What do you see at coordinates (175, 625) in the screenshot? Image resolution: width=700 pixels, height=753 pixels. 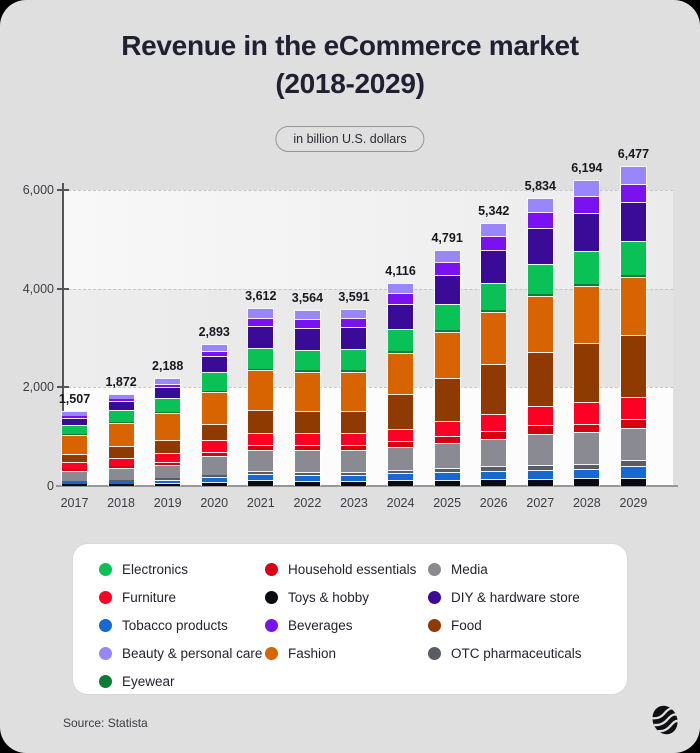 I see `legend-label: Tobacco products` at bounding box center [175, 625].